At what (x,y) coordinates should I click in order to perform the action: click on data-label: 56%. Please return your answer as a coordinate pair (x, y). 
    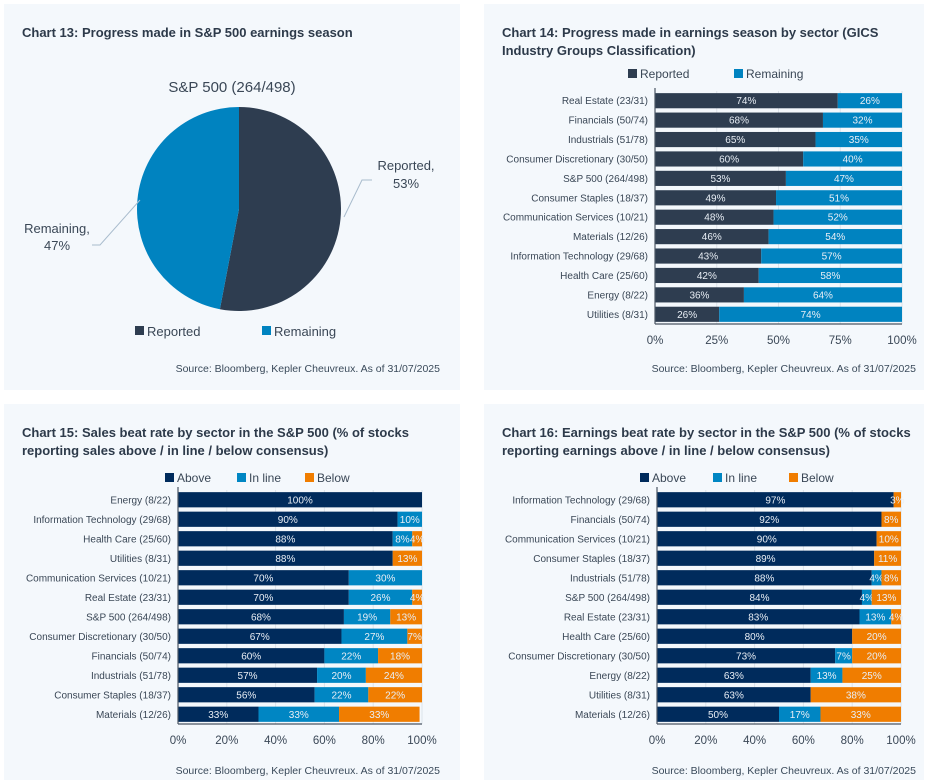
    Looking at the image, I should click on (246, 695).